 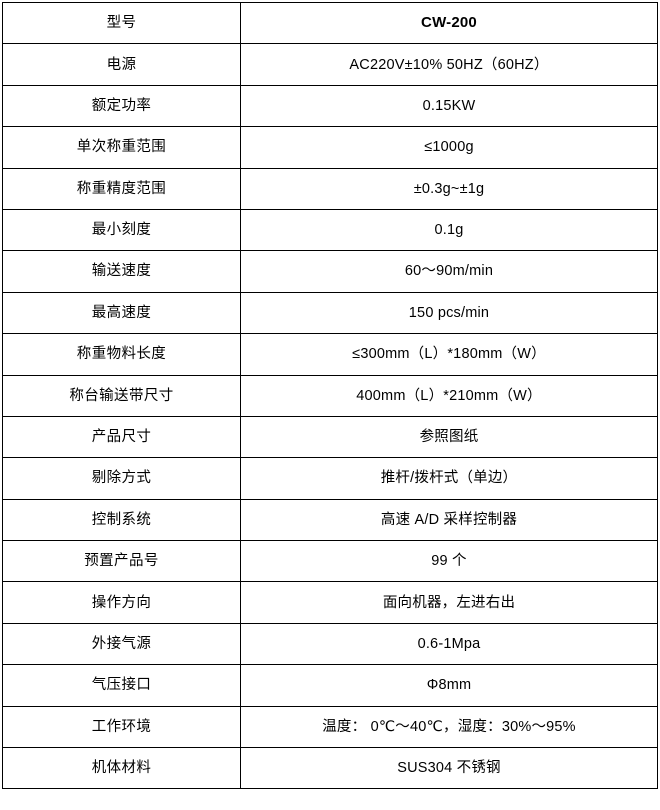 I want to click on table-row: 称台输送带尺寸 400mm（L）*210mm（W）, so click(x=330, y=395).